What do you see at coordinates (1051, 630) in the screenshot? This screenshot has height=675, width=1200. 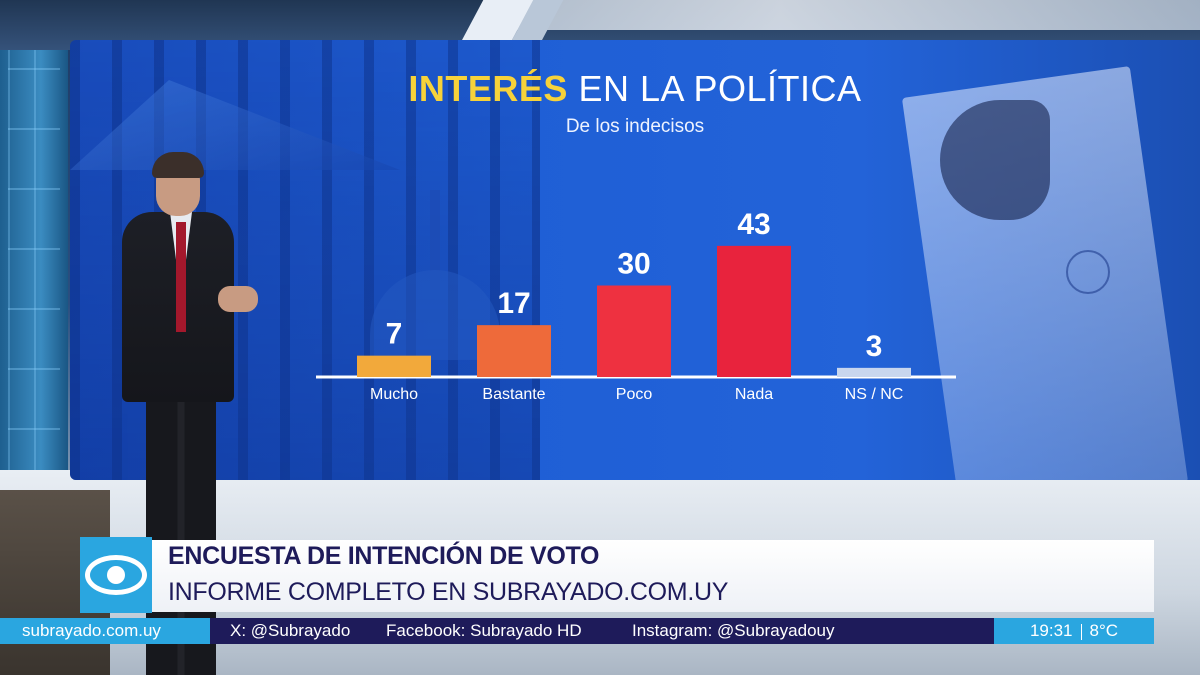 I see `ticker-time: 19:31` at bounding box center [1051, 630].